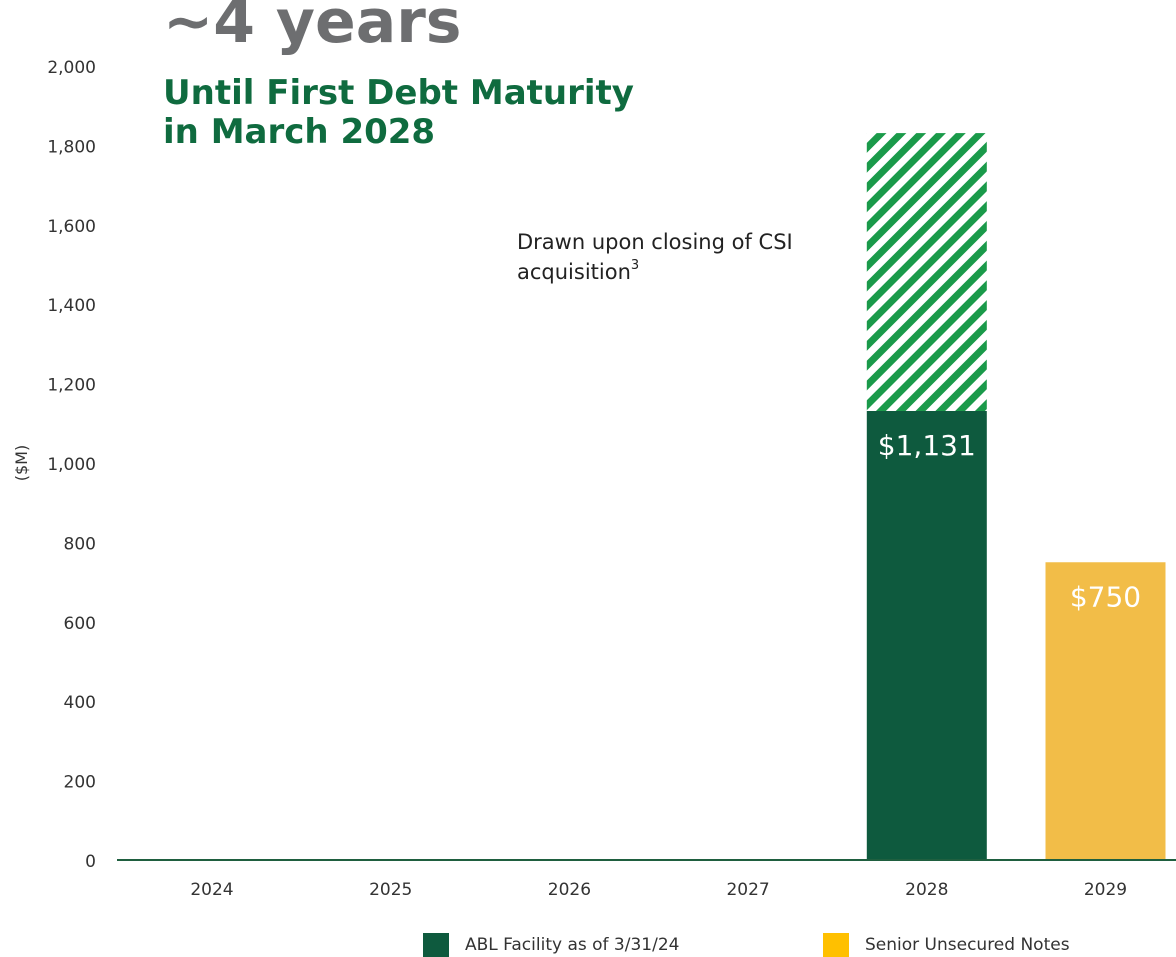  Describe the element at coordinates (569, 890) in the screenshot. I see `x-tick-label: 2026` at that location.